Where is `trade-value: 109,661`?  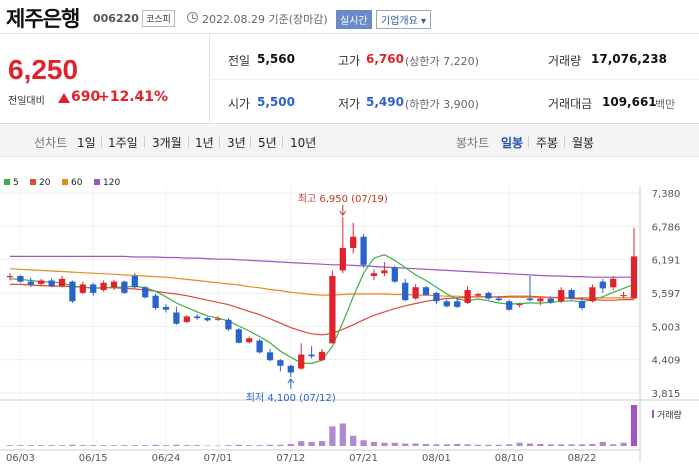 trade-value: 109,661 is located at coordinates (629, 102).